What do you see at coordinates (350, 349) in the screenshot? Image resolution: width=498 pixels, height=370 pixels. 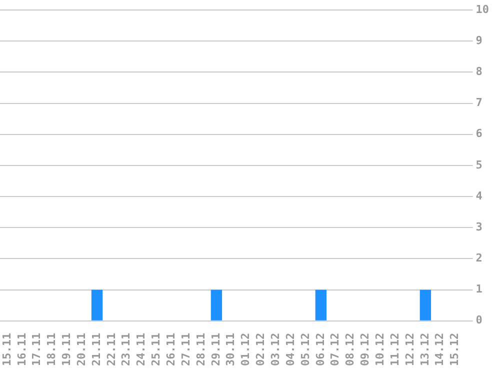 I see `x-tick-label: 08.12` at bounding box center [350, 349].